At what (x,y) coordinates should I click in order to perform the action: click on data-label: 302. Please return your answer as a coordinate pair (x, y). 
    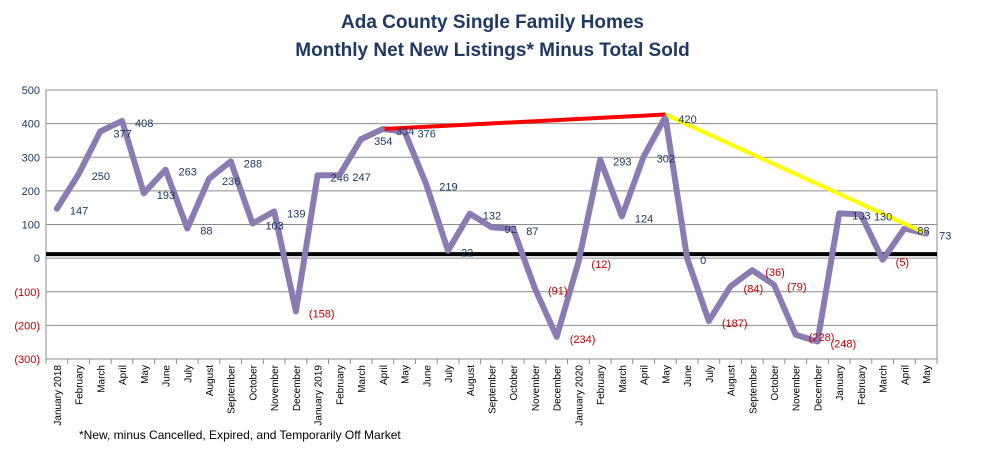
    Looking at the image, I should click on (666, 160).